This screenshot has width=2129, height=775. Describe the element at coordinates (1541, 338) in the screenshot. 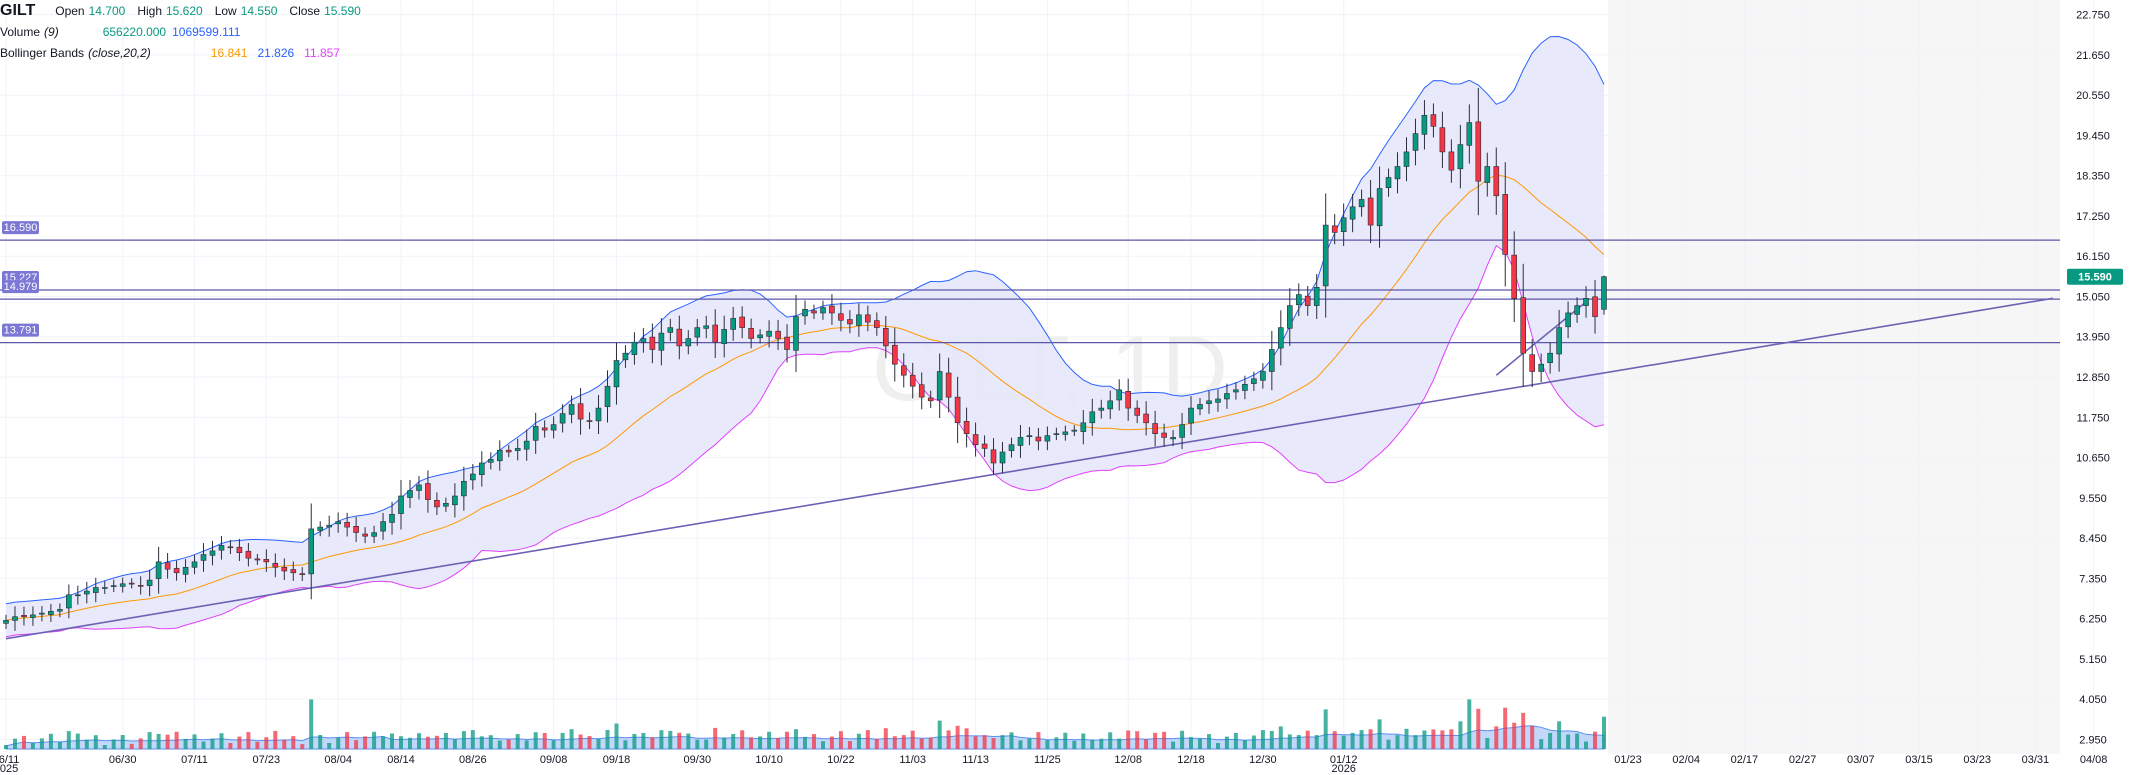

I see `short-trendline` at that location.